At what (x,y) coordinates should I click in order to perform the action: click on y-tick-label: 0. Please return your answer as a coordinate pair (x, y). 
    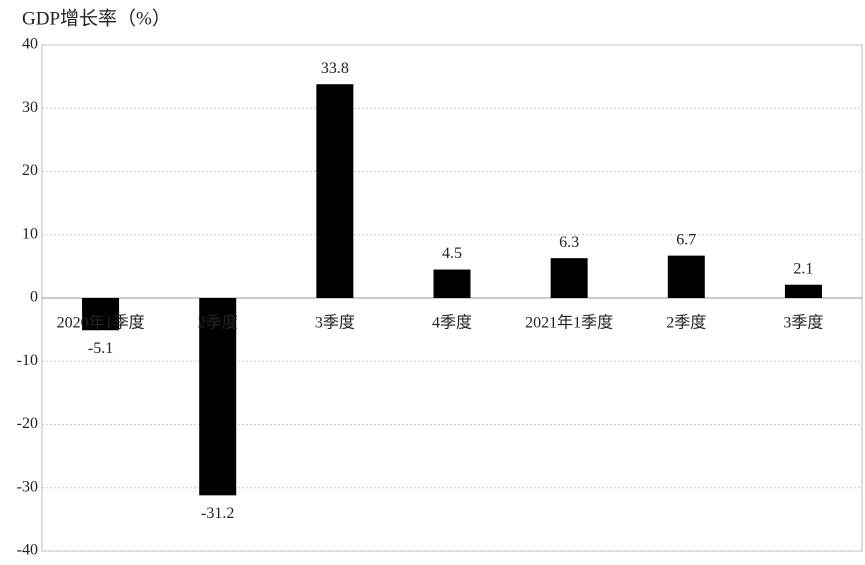
    Looking at the image, I should click on (34, 297).